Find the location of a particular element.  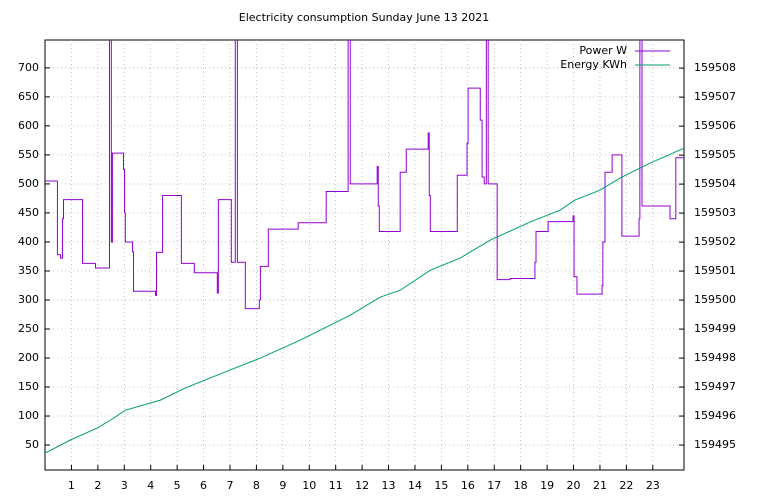

y-tick-label: 200 is located at coordinates (28, 357).